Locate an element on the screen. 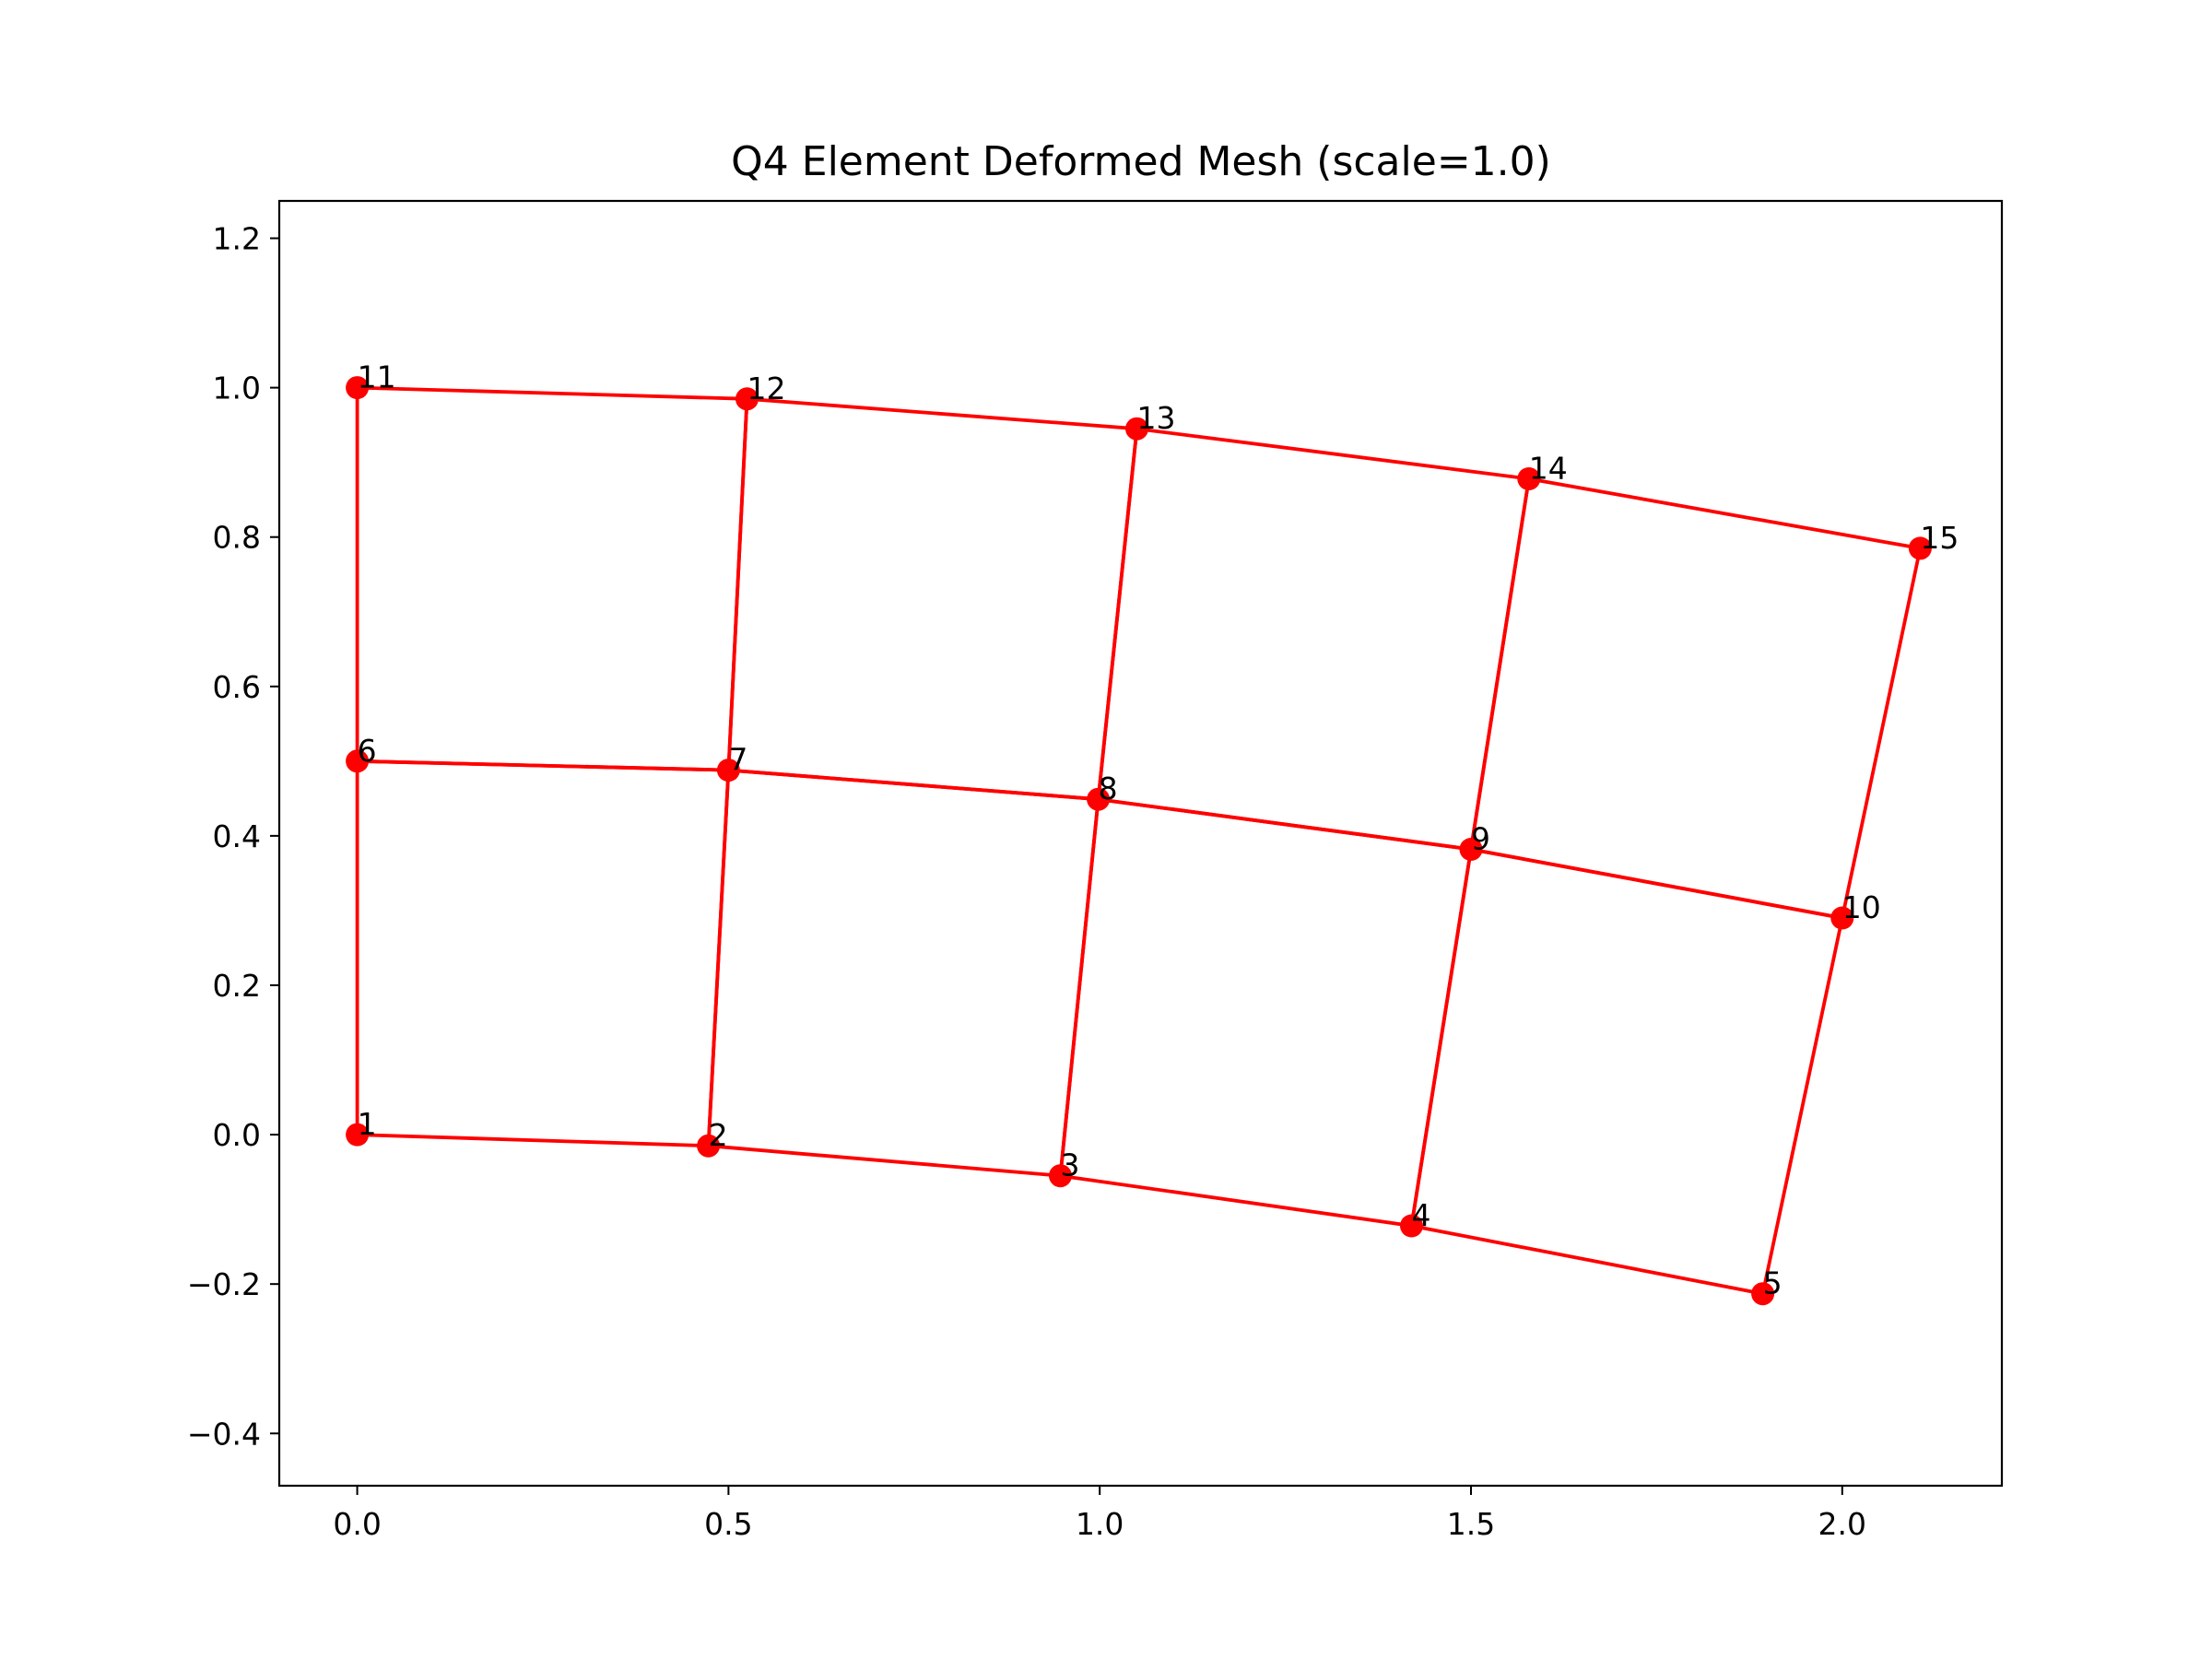  y-tick-label: 0.4 is located at coordinates (237, 836).